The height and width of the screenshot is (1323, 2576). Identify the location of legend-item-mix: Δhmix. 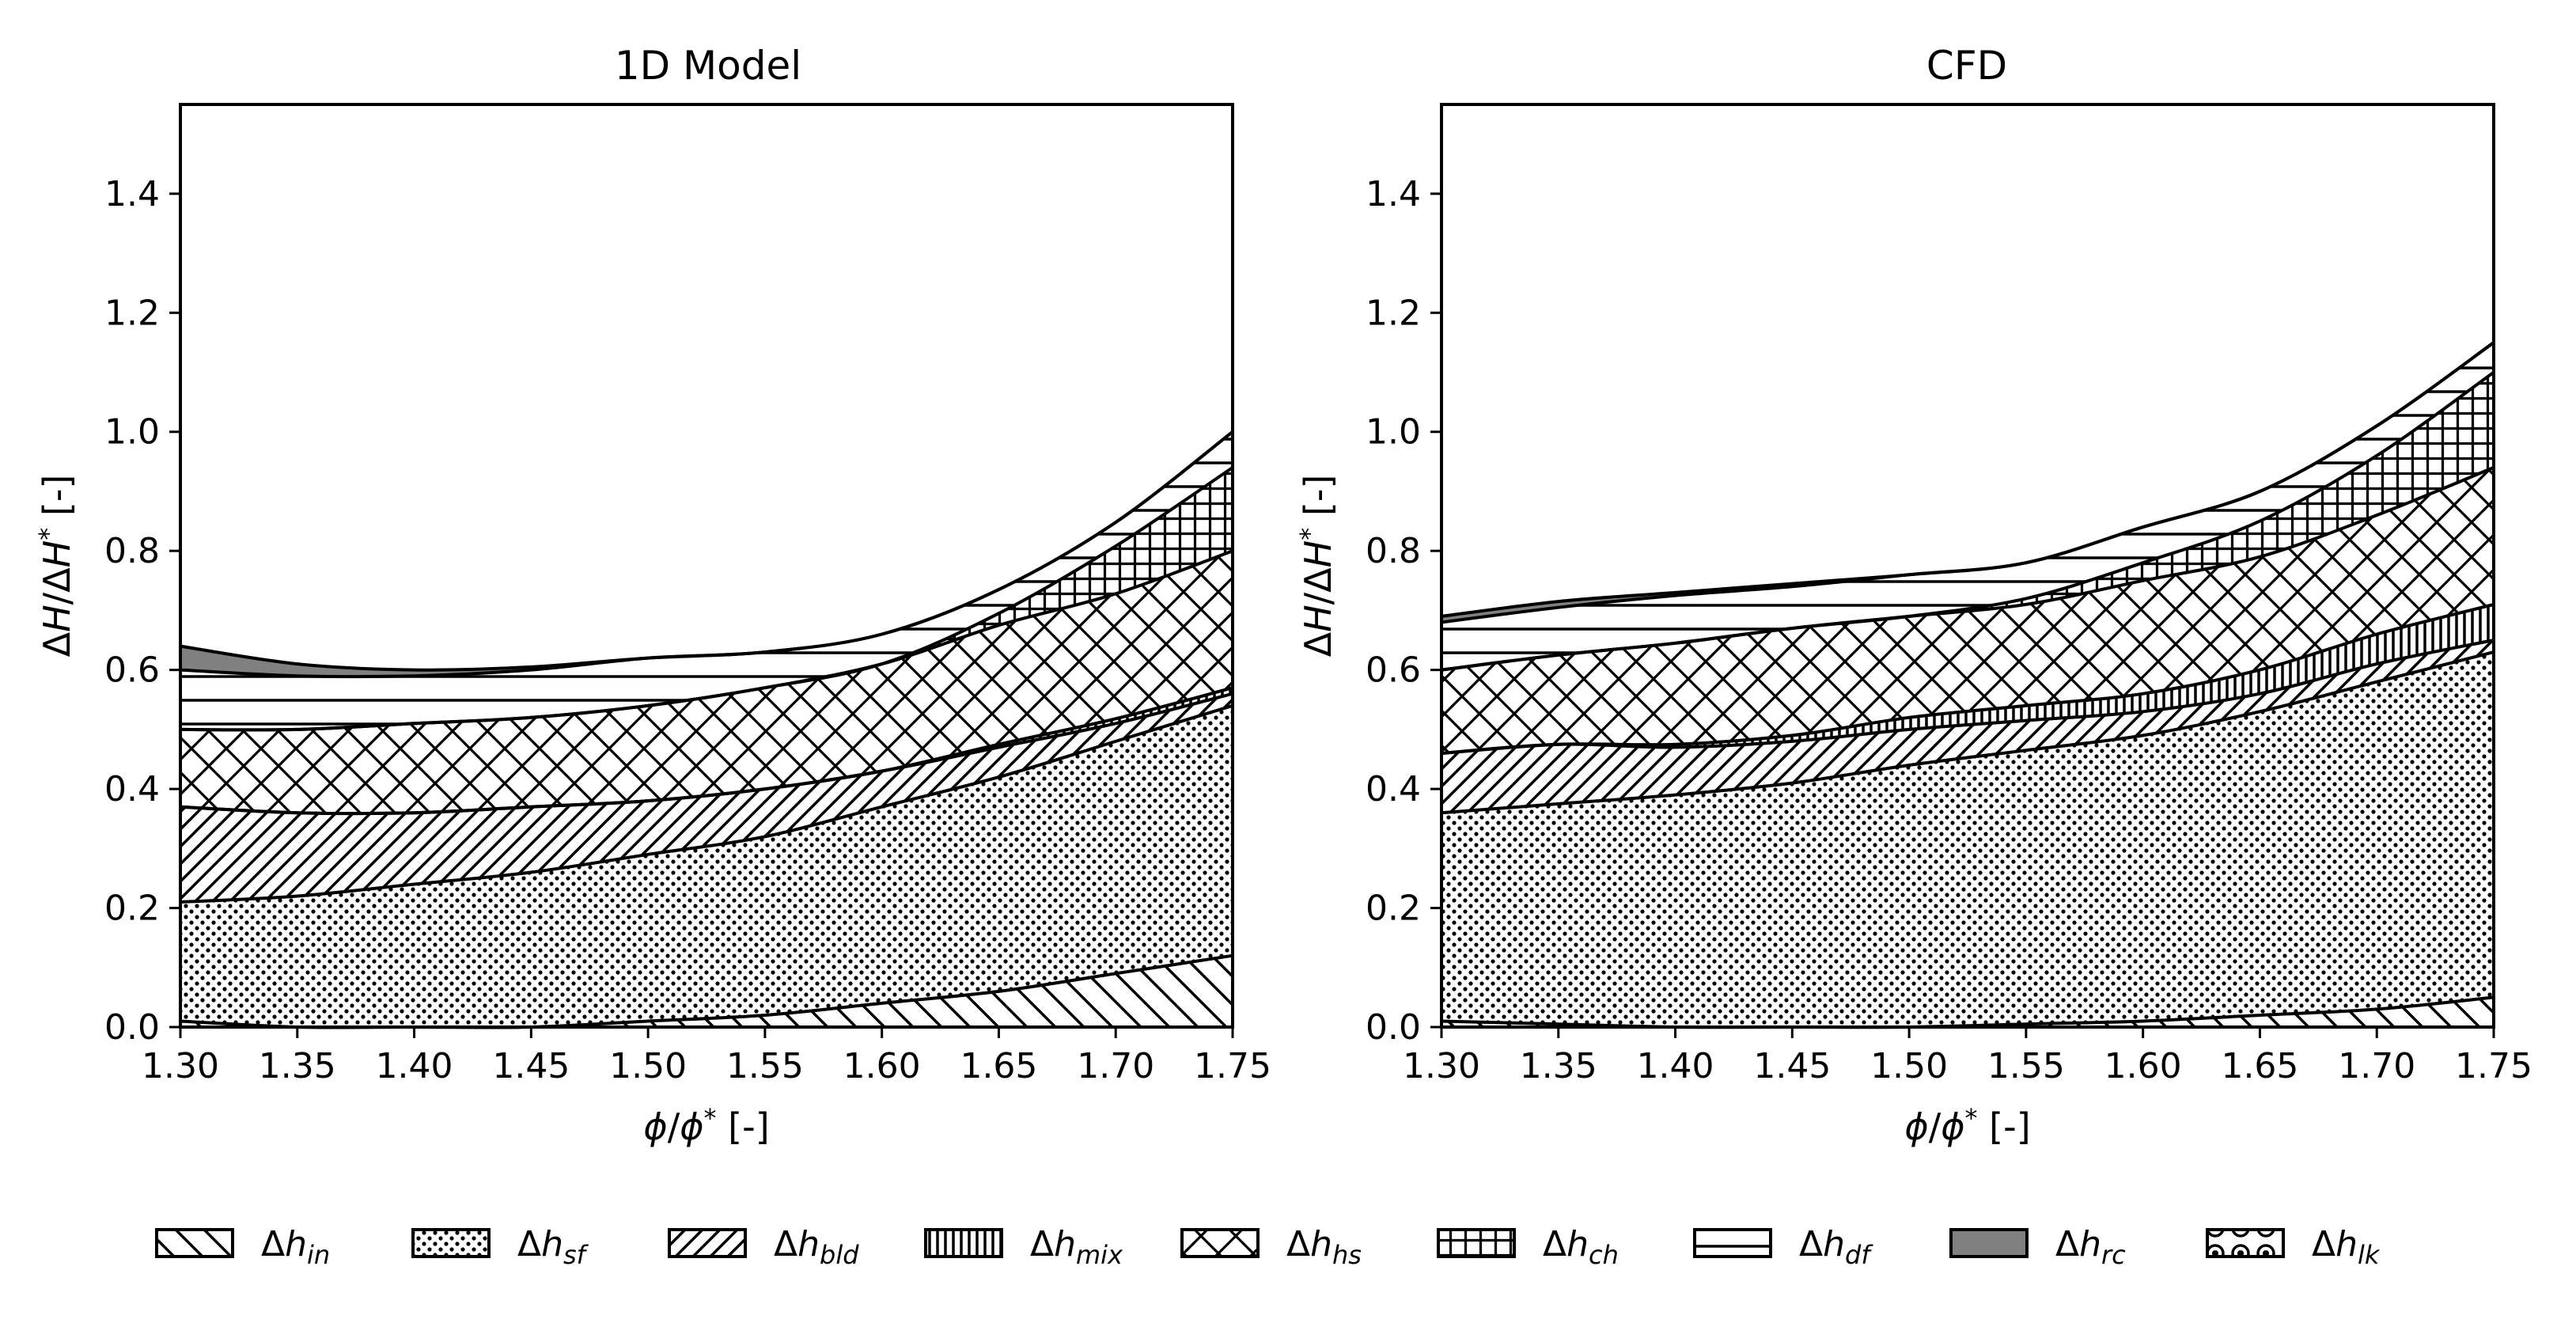
(1023, 1247).